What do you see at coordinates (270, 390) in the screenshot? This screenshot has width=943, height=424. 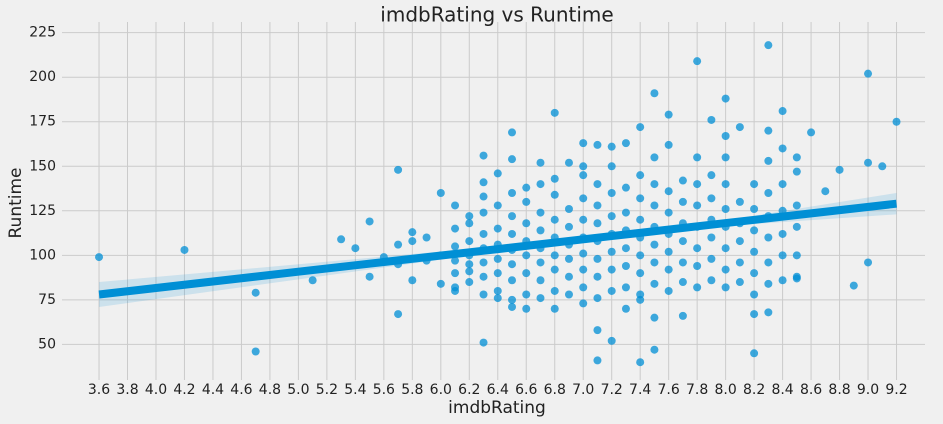 I see `x-tick-label: 4.8` at bounding box center [270, 390].